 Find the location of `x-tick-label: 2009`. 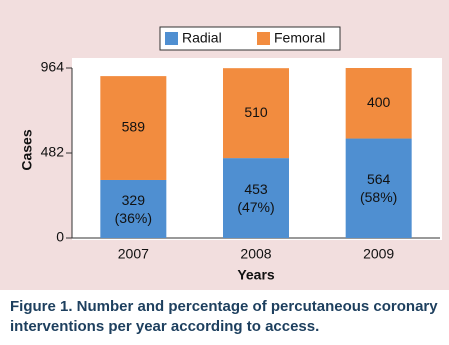

x-tick-label: 2009 is located at coordinates (378, 254).